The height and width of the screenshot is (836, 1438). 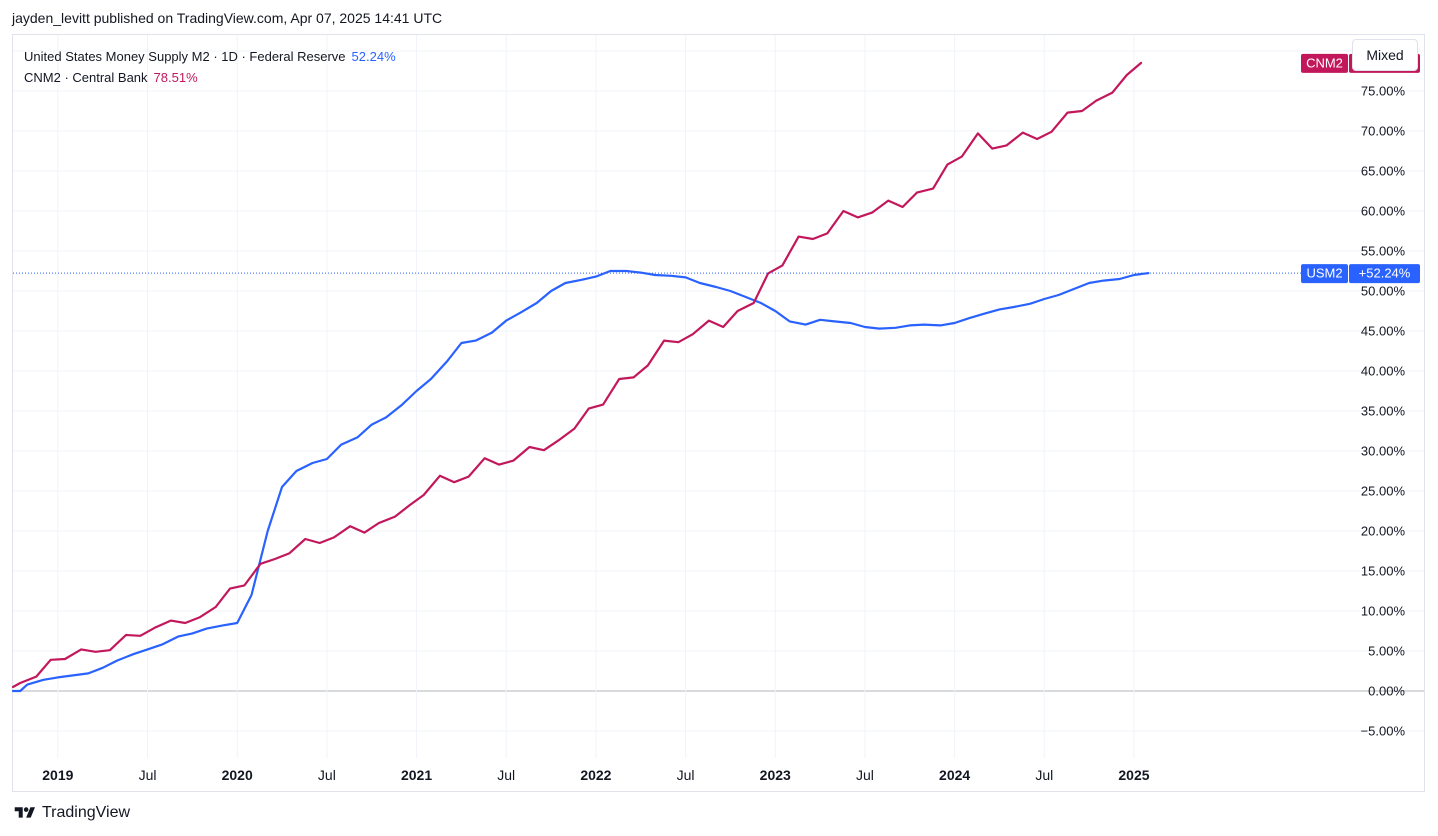 What do you see at coordinates (954, 775) in the screenshot?
I see `x-tick-label: 2024` at bounding box center [954, 775].